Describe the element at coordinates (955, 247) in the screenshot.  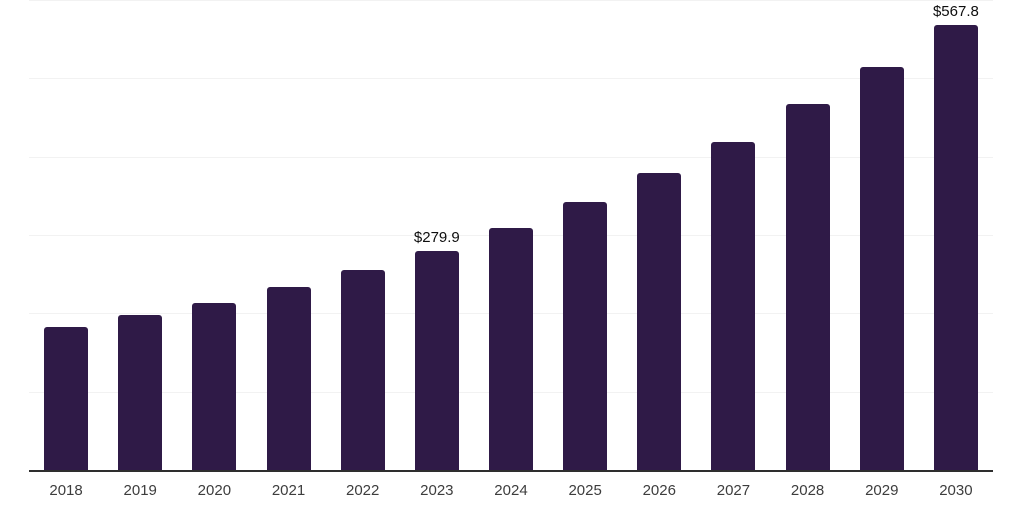
I see `bar-2030` at that location.